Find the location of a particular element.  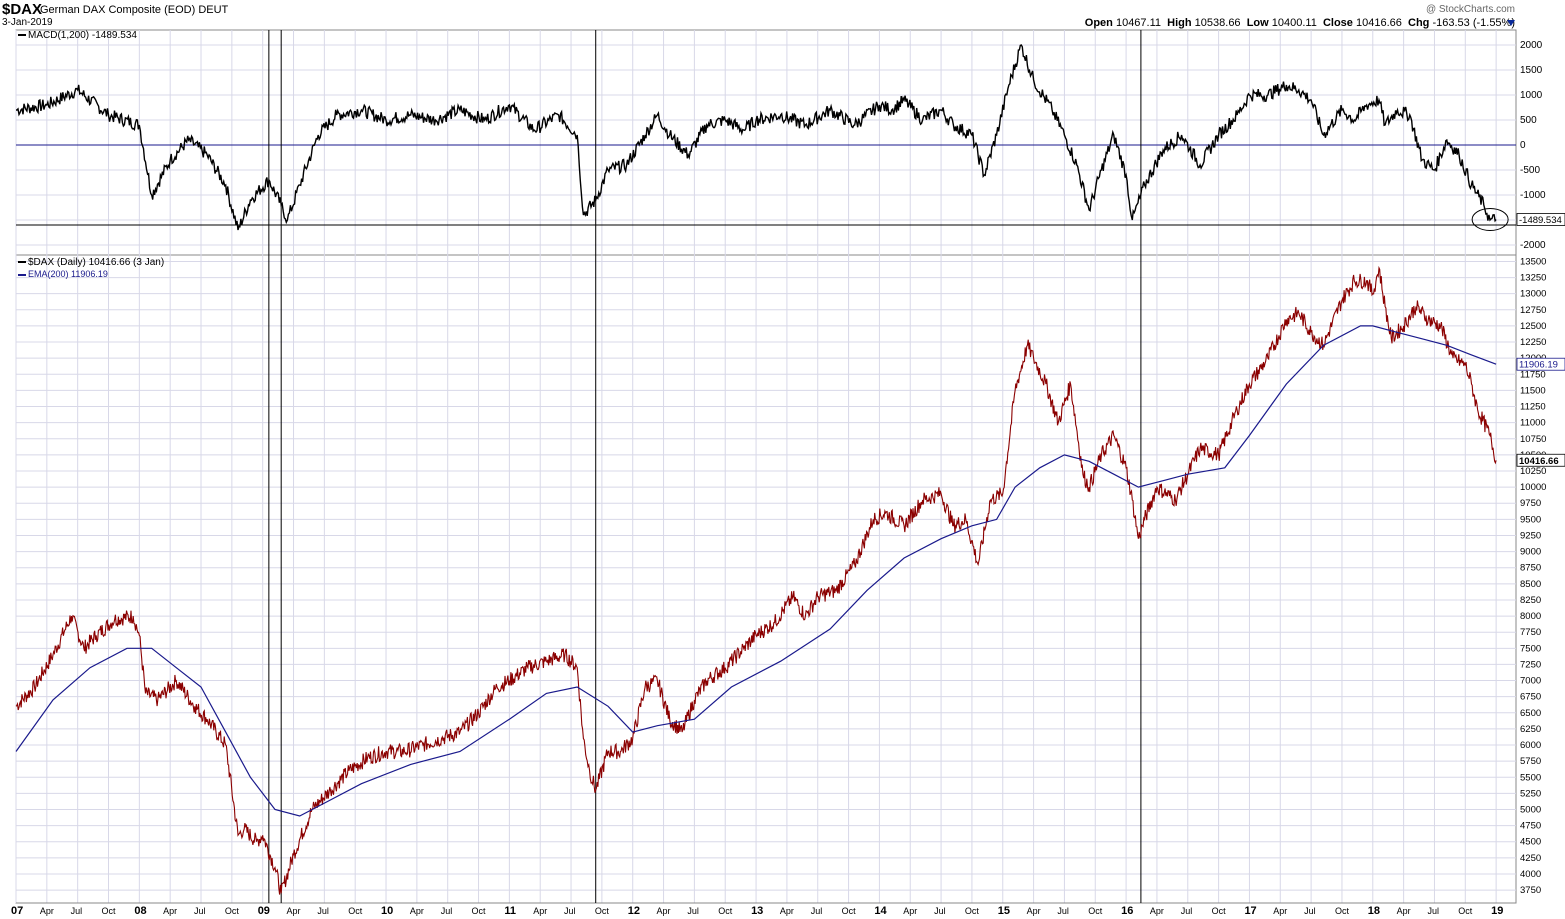

price-y-tick-label: 8000 is located at coordinates (1530, 616).